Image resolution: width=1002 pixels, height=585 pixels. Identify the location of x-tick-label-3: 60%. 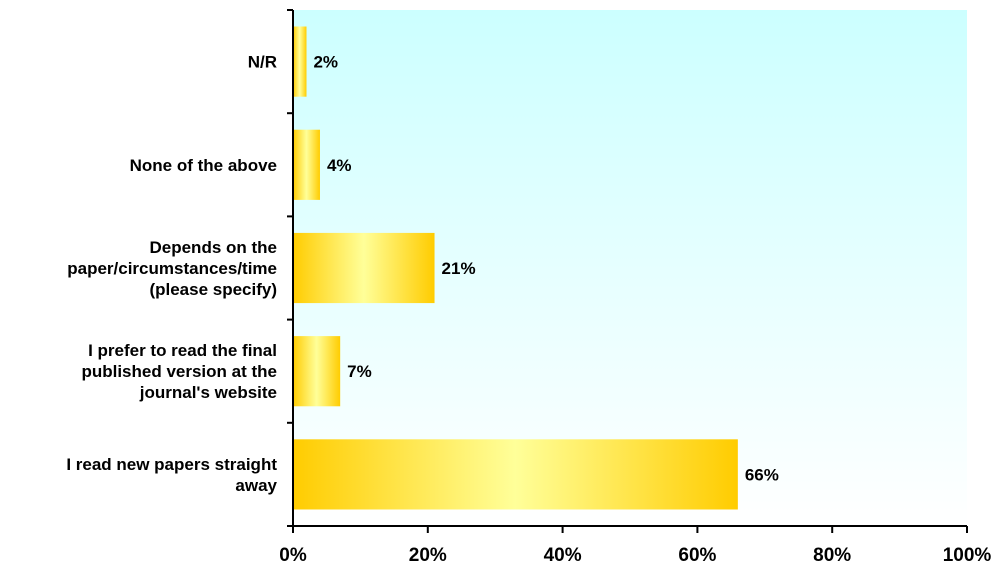
(697, 555).